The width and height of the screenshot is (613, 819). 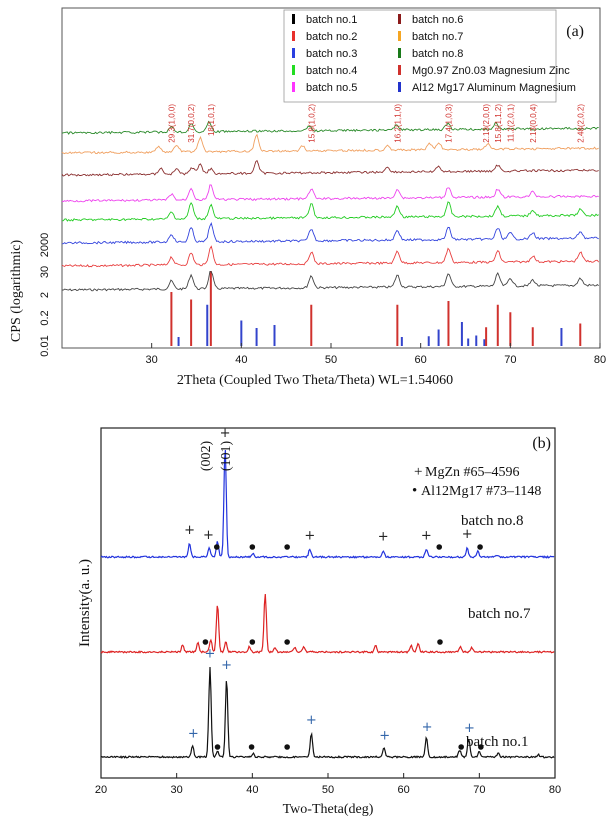 What do you see at coordinates (469, 728) in the screenshot?
I see `mgzn-marker-batch-no-1-6: +` at bounding box center [469, 728].